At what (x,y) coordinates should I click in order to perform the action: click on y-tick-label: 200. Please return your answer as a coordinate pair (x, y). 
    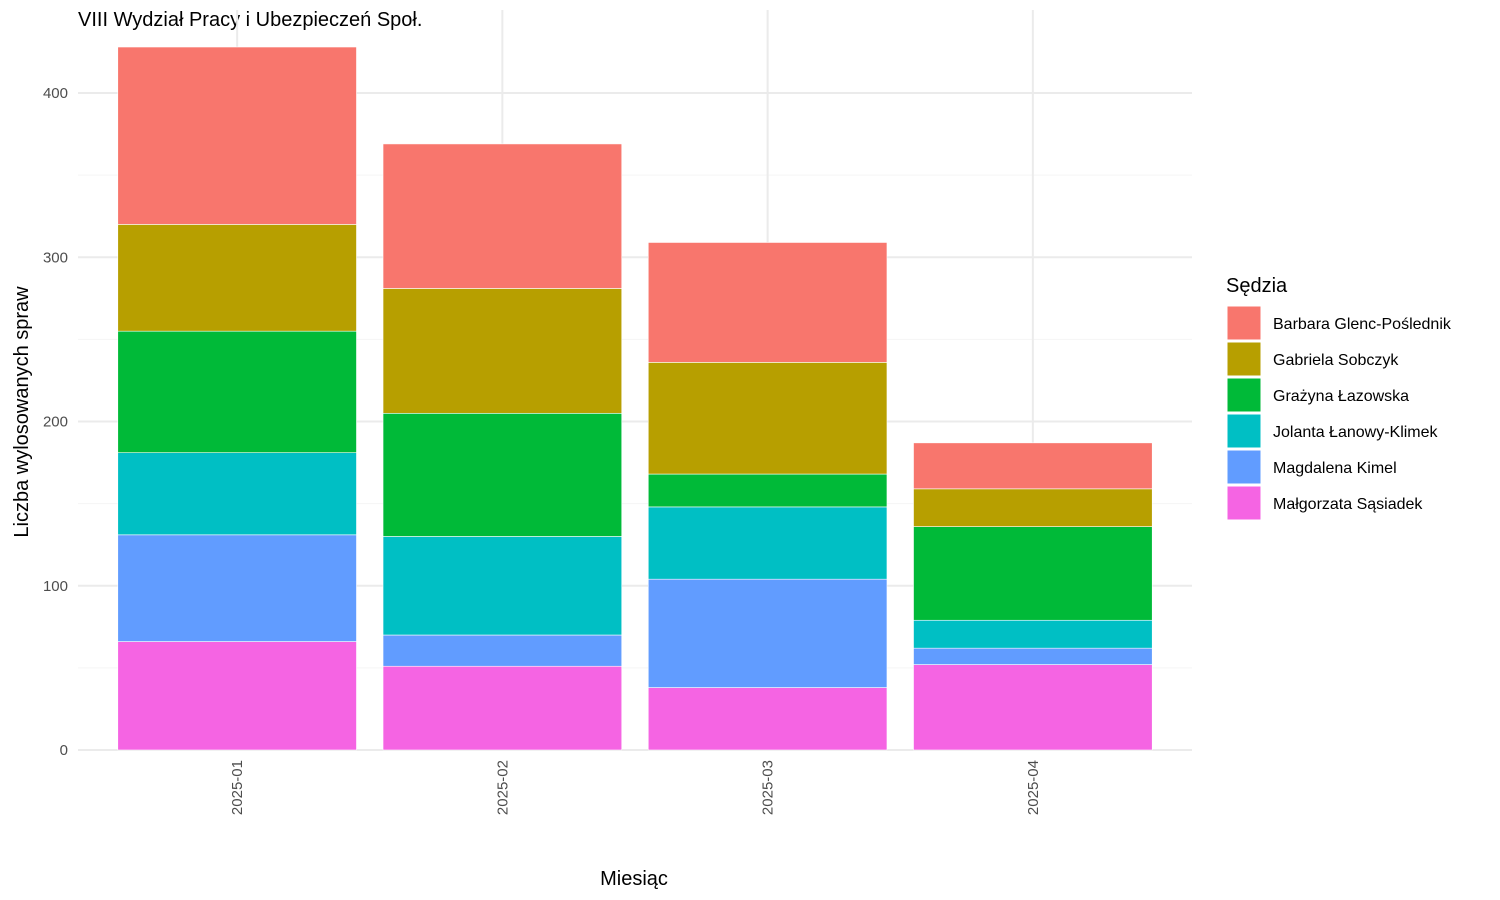
    Looking at the image, I should click on (55, 422).